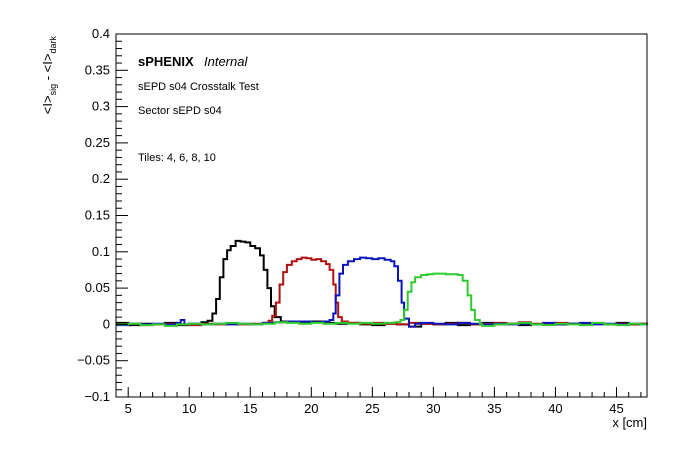 The image size is (696, 472). I want to click on y-tick-label: 0.3, so click(101, 106).